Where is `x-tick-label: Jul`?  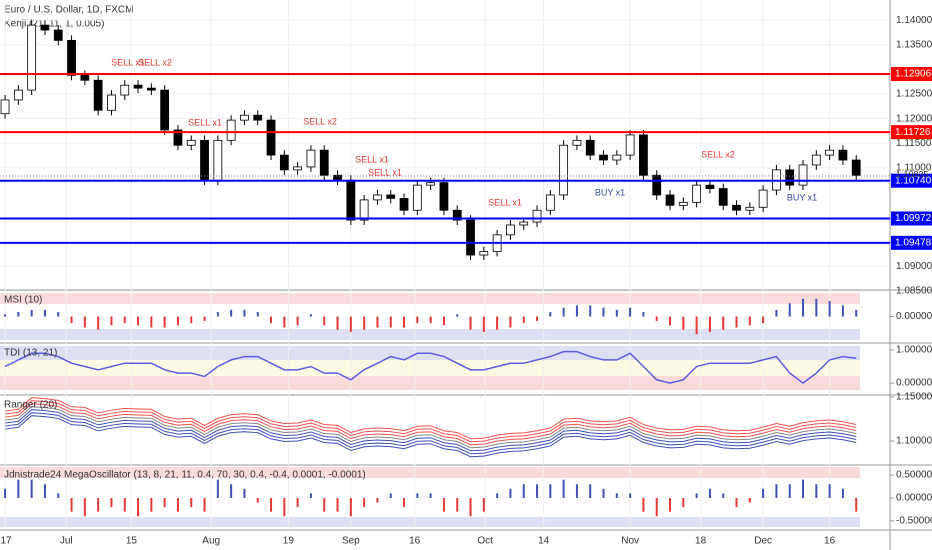 x-tick-label: Jul is located at coordinates (66, 541).